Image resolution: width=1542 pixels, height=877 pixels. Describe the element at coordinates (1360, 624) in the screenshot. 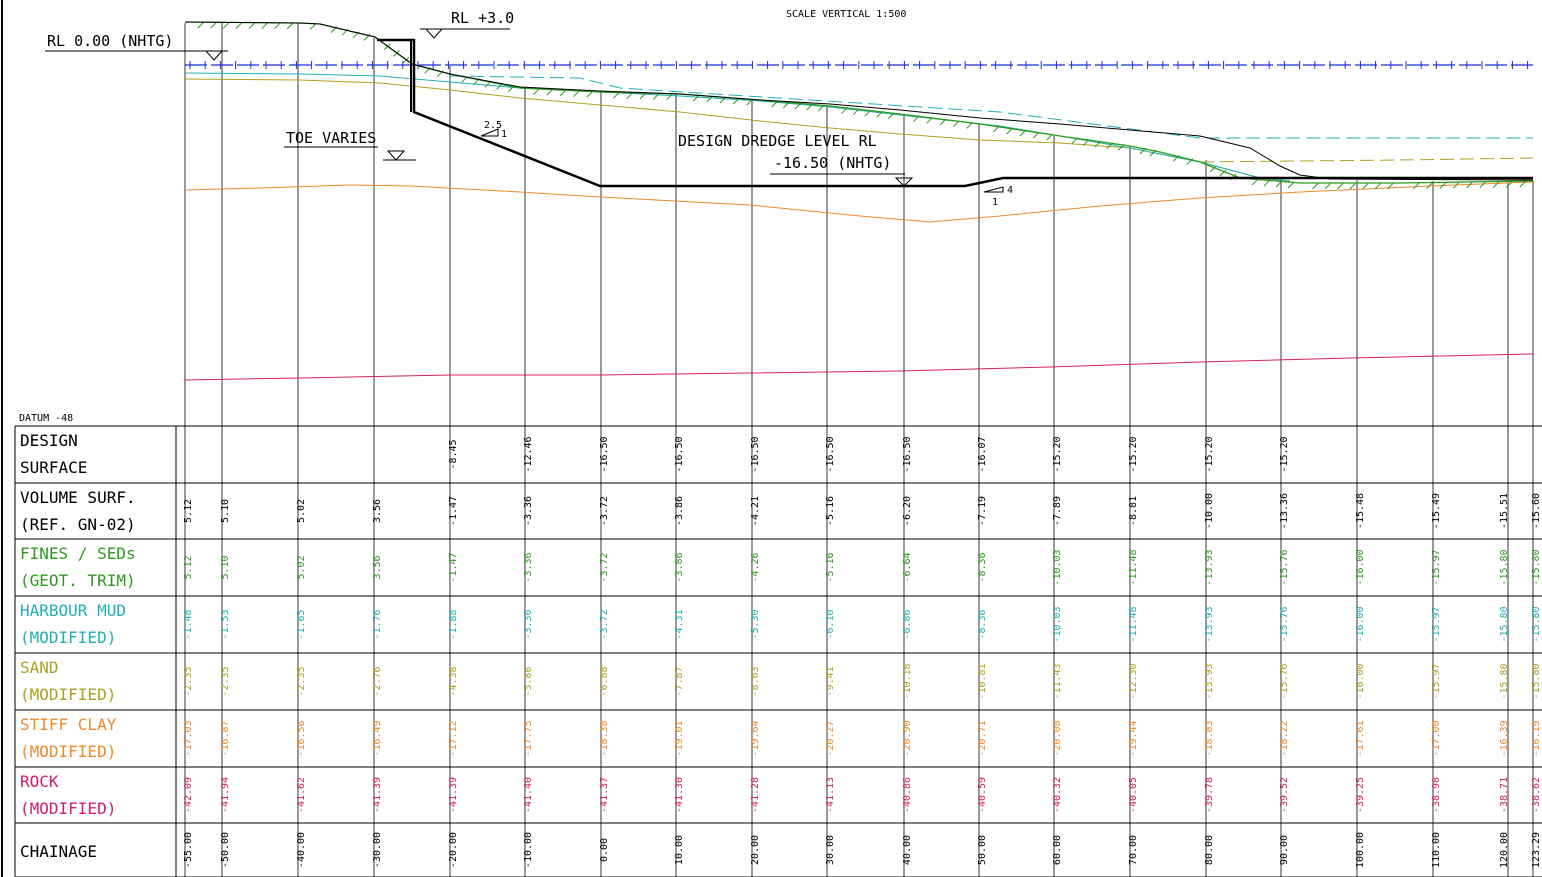

I see `cell-value: -16.00` at that location.